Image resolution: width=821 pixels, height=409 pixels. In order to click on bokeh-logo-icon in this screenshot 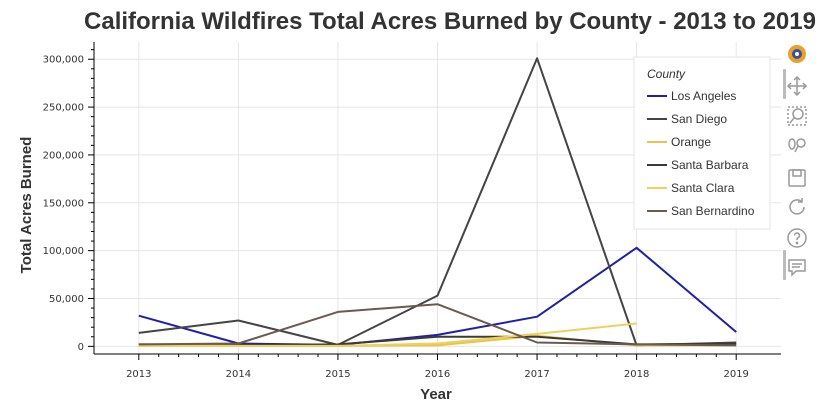, I will do `click(797, 54)`.